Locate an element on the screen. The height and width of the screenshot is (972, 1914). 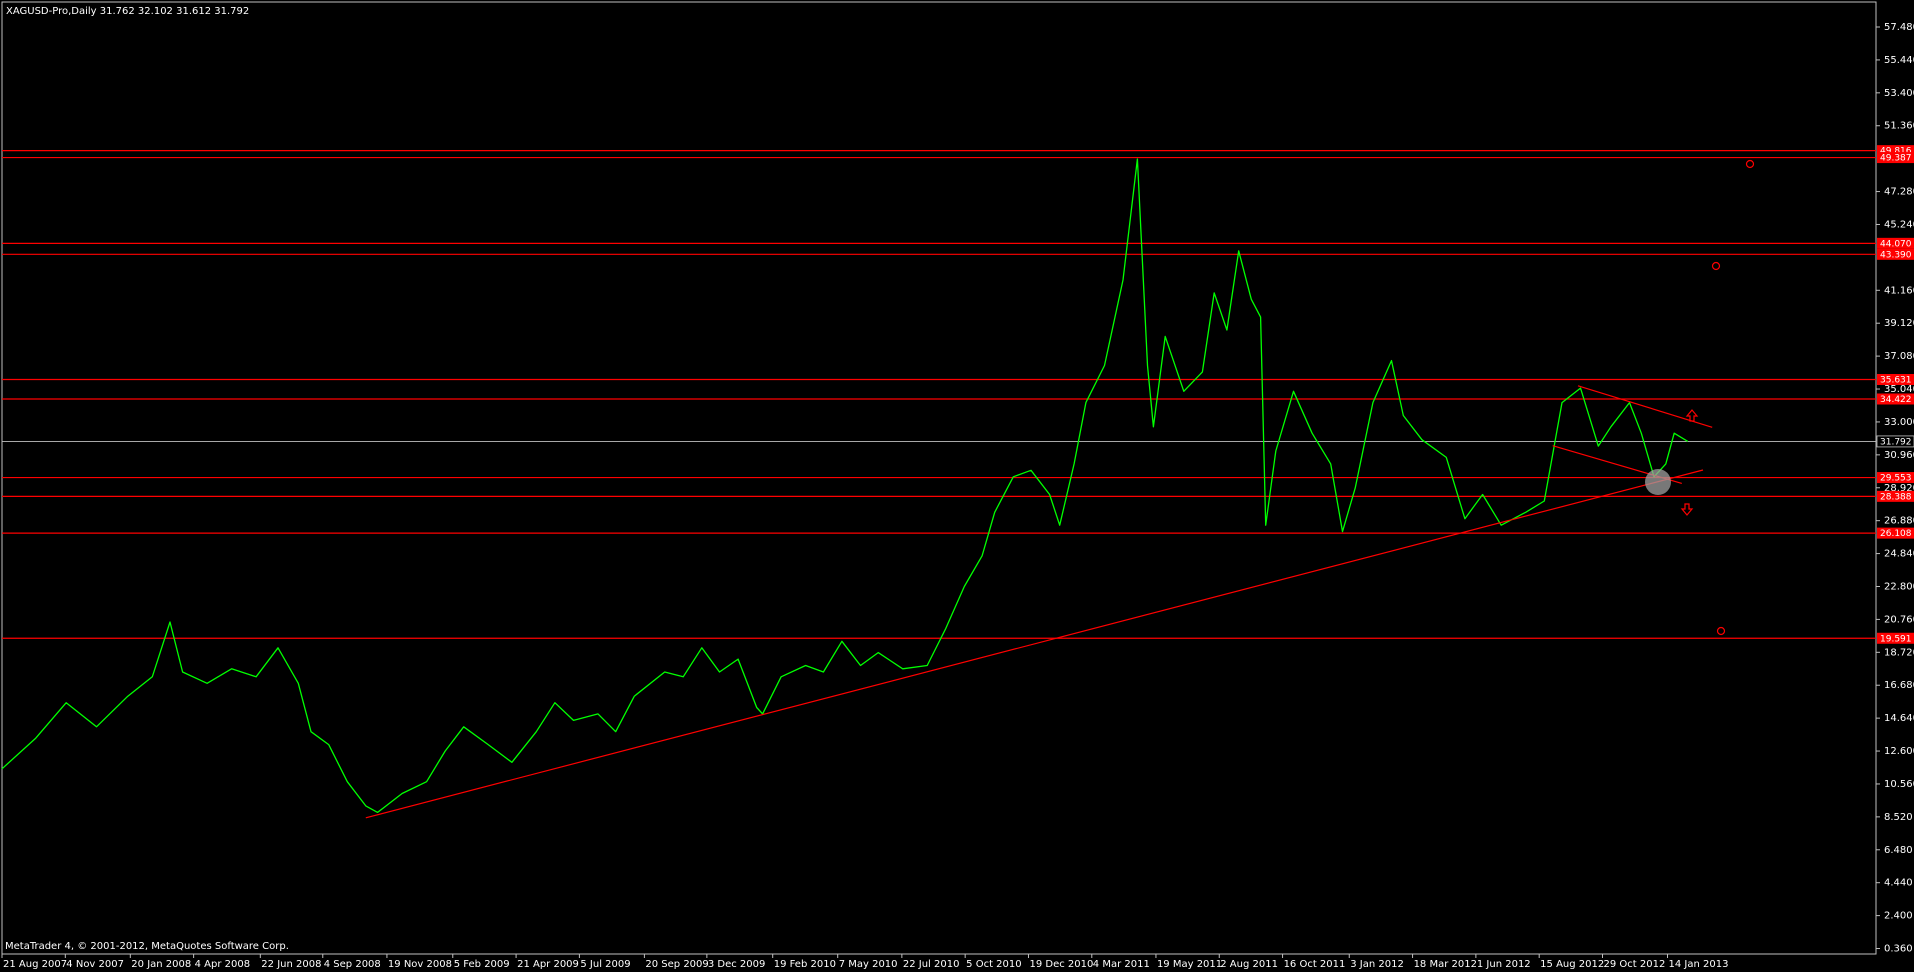
x-tick-label: 5 Jul 2009 is located at coordinates (605, 964).